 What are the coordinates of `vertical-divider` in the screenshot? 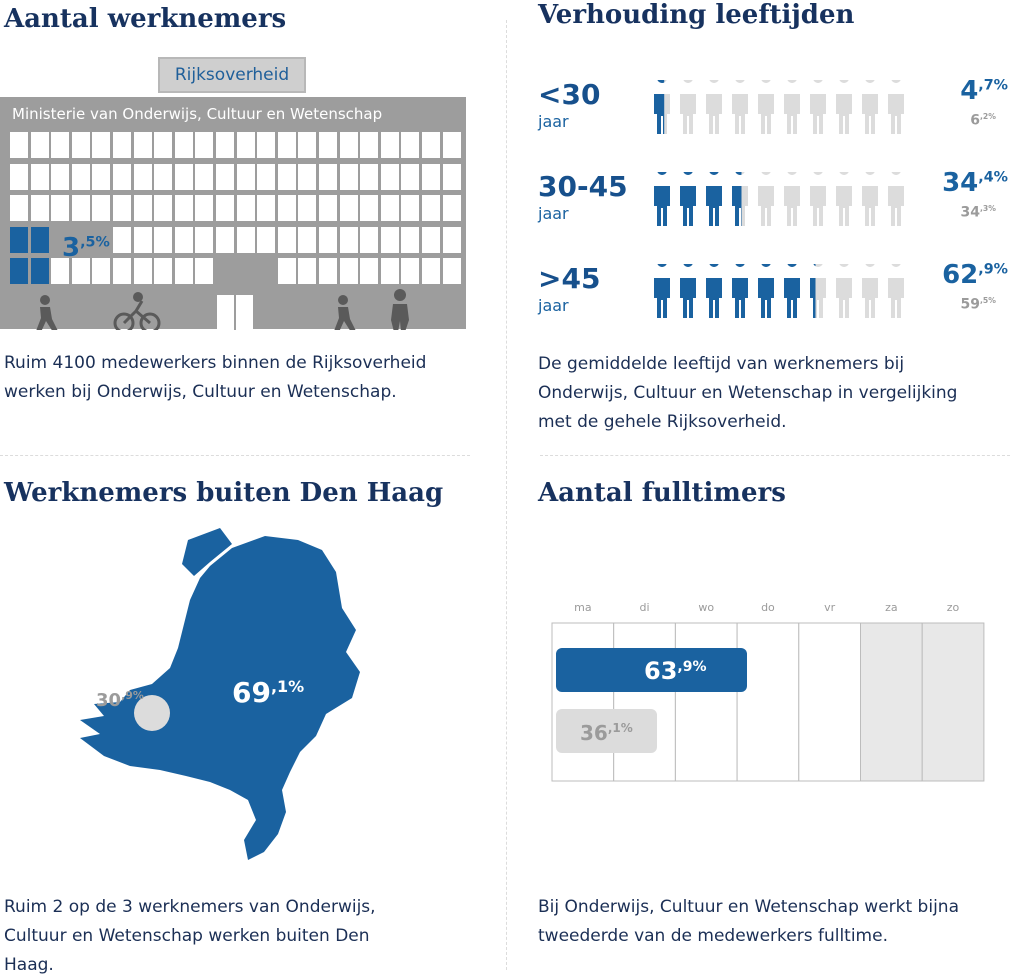 It's located at (506, 495).